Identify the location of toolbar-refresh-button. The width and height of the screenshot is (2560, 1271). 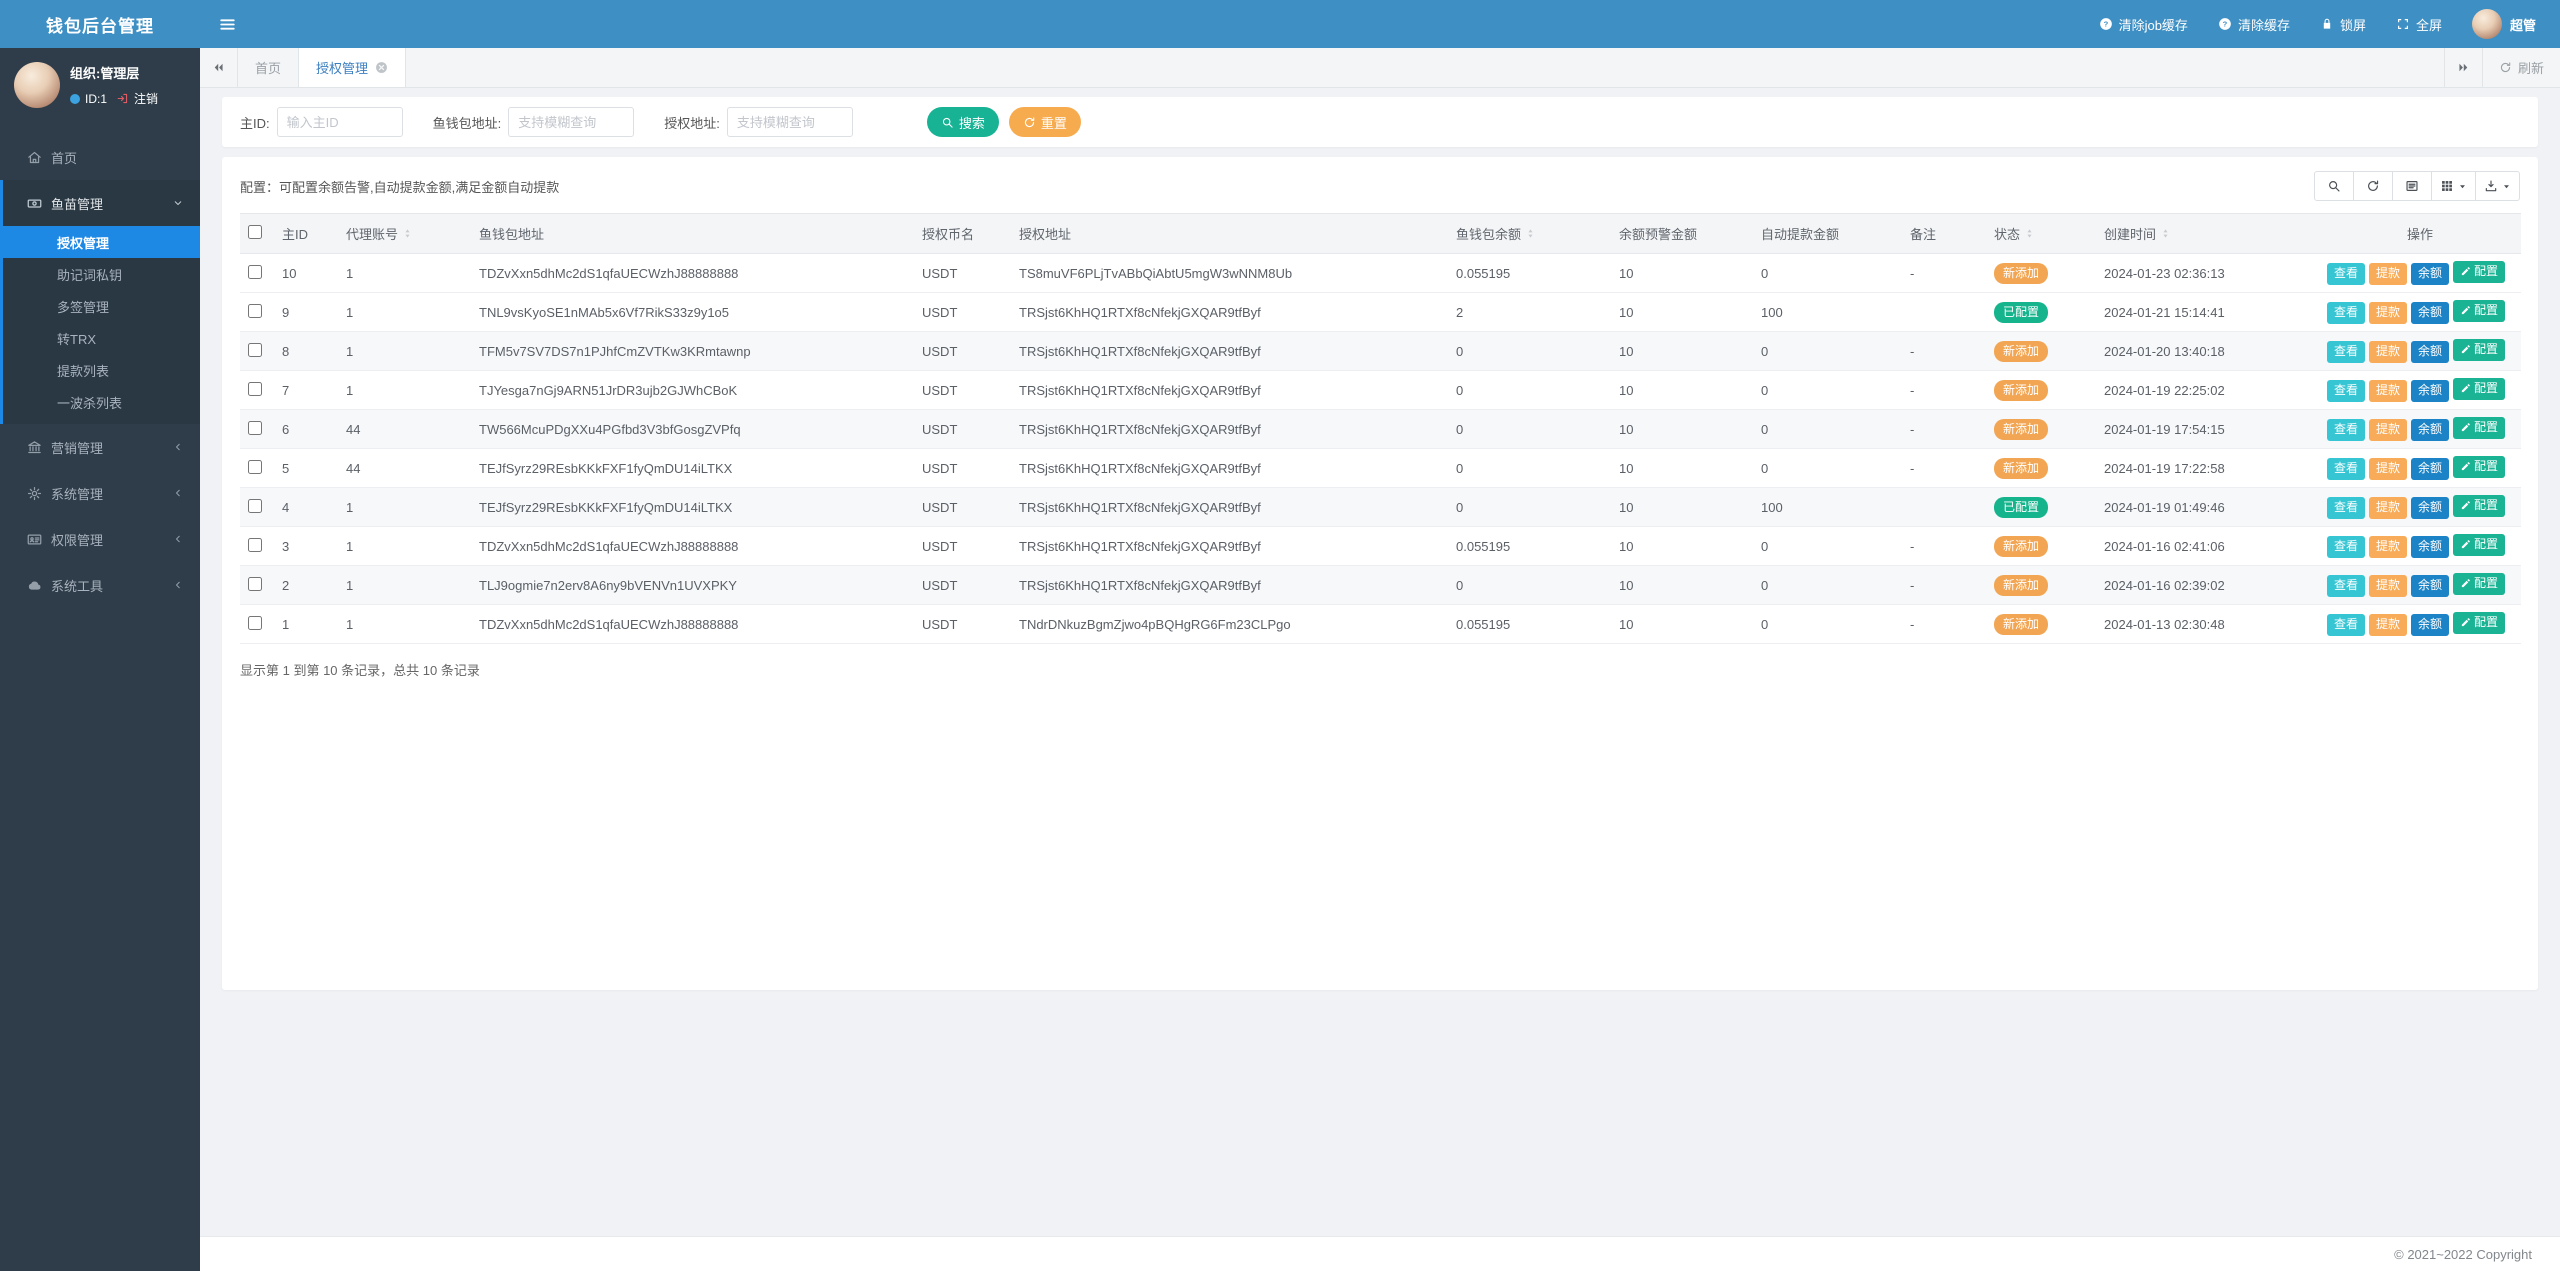
(2373, 186).